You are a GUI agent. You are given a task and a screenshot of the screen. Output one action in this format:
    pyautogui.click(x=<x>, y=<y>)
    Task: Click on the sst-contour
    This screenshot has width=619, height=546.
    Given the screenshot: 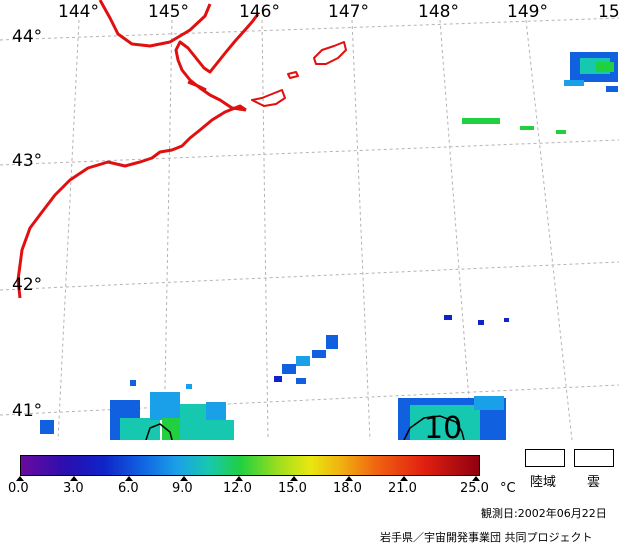 What is the action you would take?
    pyautogui.click(x=305, y=427)
    